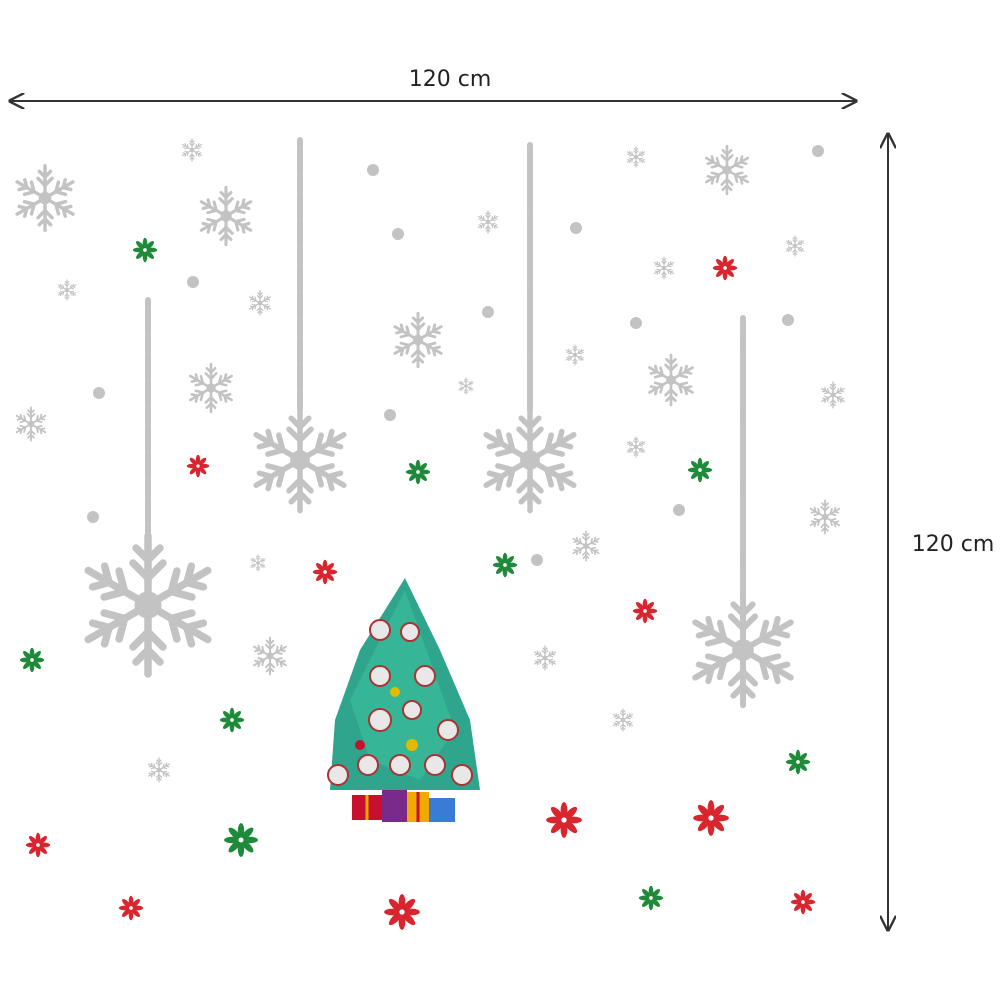 The width and height of the screenshot is (1000, 1000). I want to click on height-label: 120 cm, so click(953, 544).